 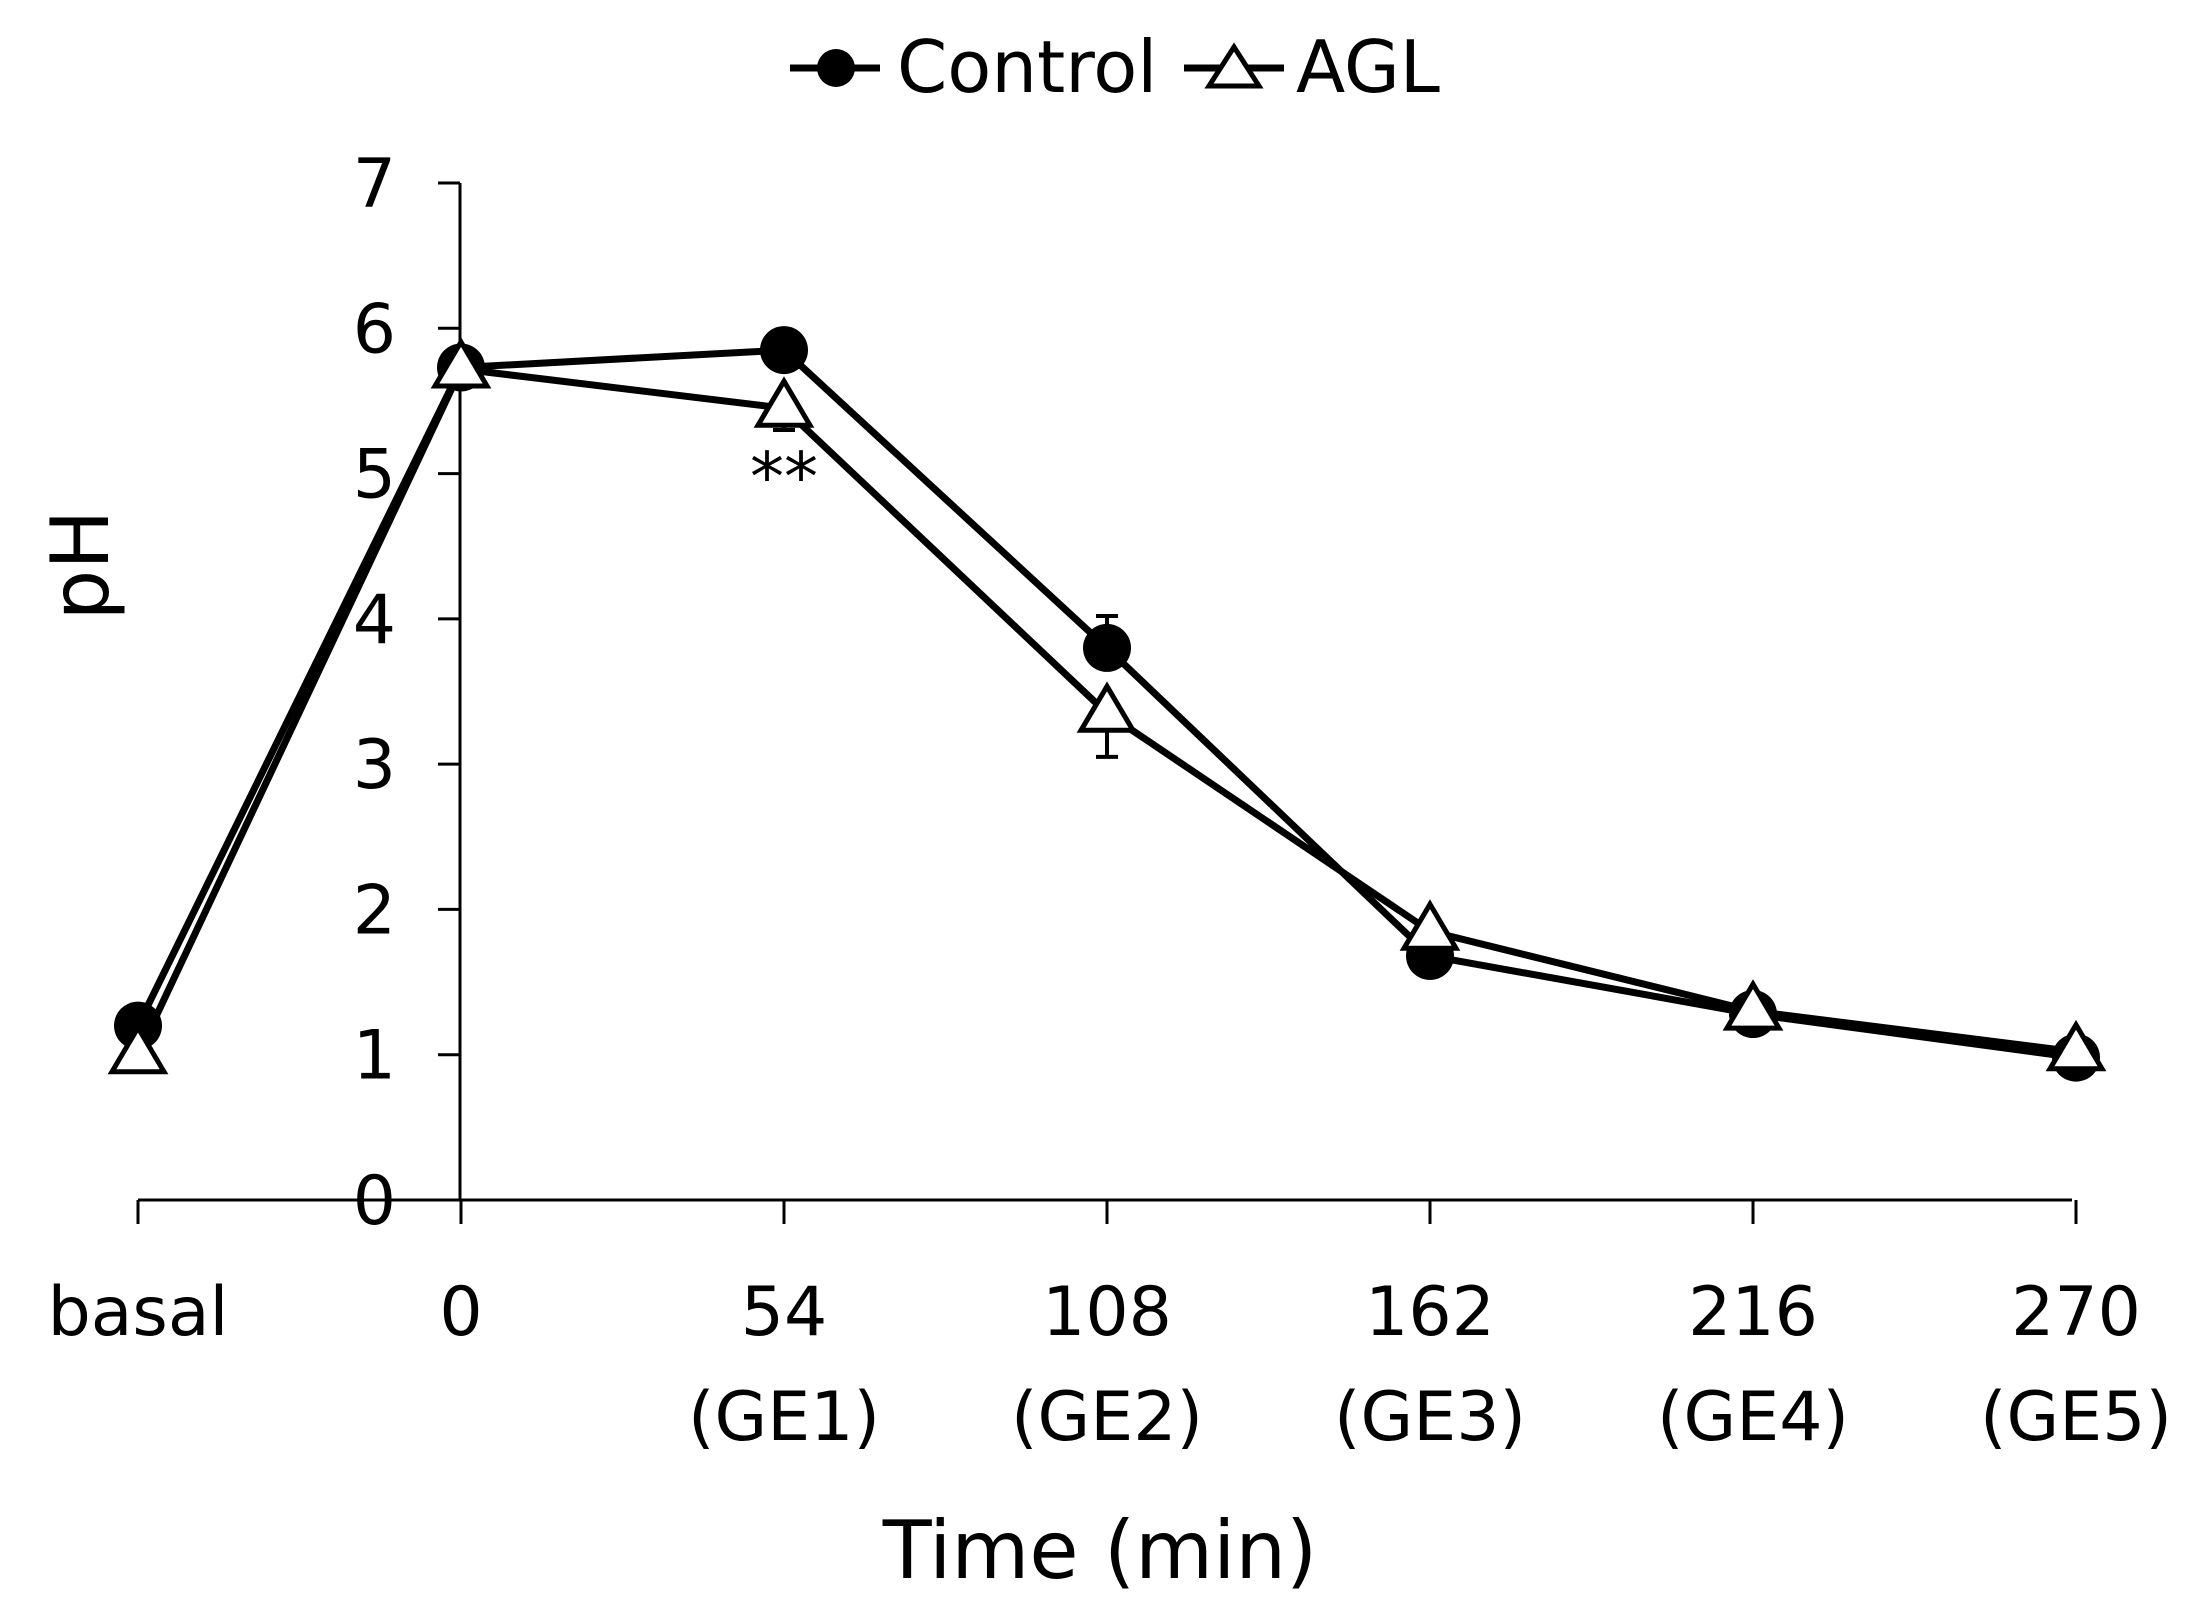 What do you see at coordinates (1430, 1417) in the screenshot?
I see `x-tick-sublabel: (GE3)` at bounding box center [1430, 1417].